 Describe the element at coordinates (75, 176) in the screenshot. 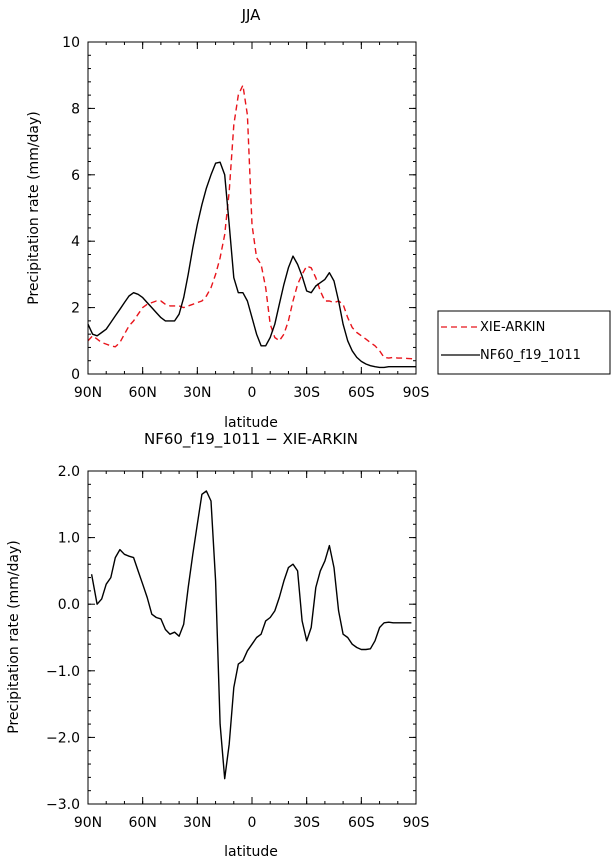

I see `y-tick-label: 6` at that location.